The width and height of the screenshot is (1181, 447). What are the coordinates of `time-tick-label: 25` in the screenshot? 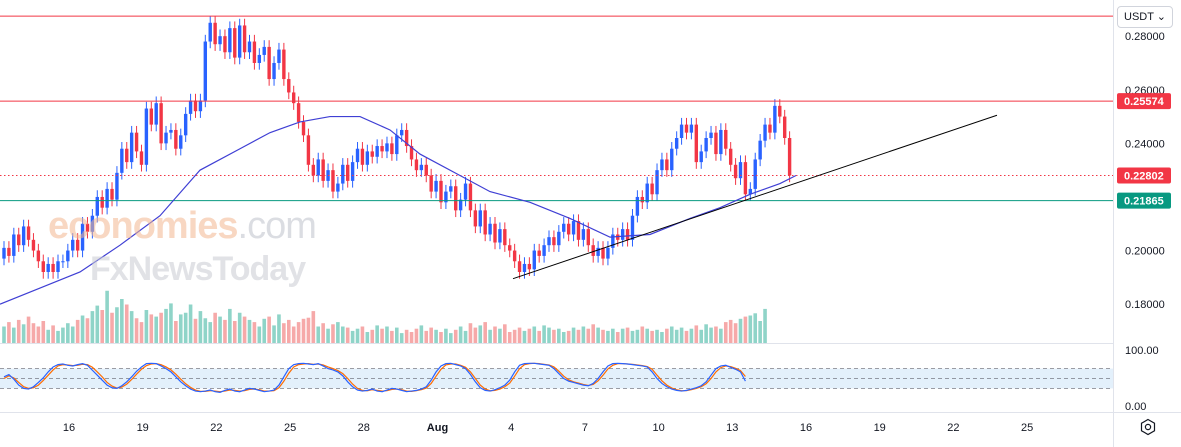 It's located at (290, 428).